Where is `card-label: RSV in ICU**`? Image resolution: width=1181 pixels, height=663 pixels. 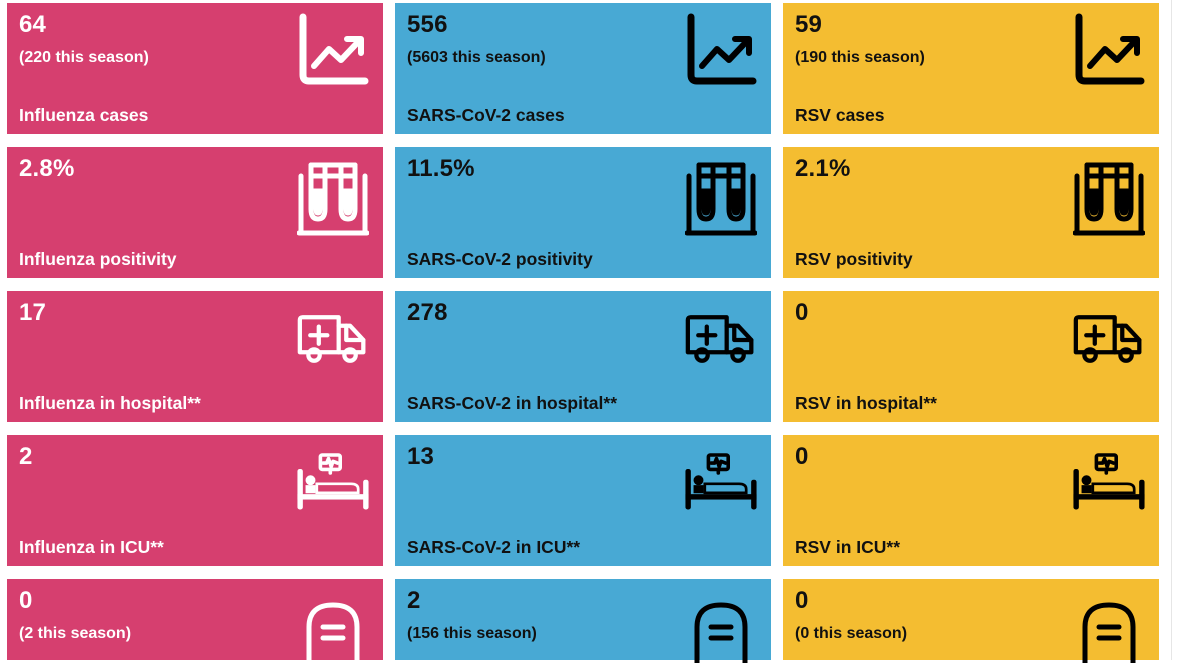
card-label: RSV in ICU** is located at coordinates (848, 547).